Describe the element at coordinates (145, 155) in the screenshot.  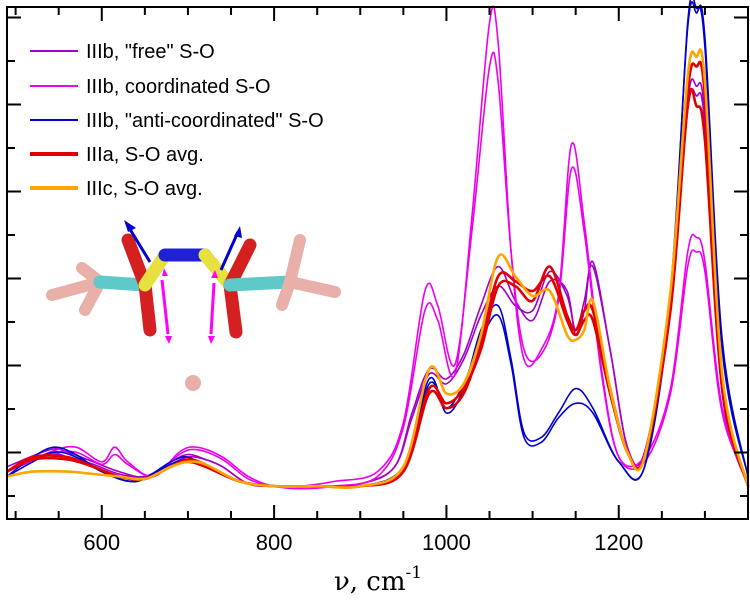
I see `legend-label: IIIa, S-O avg.` at that location.